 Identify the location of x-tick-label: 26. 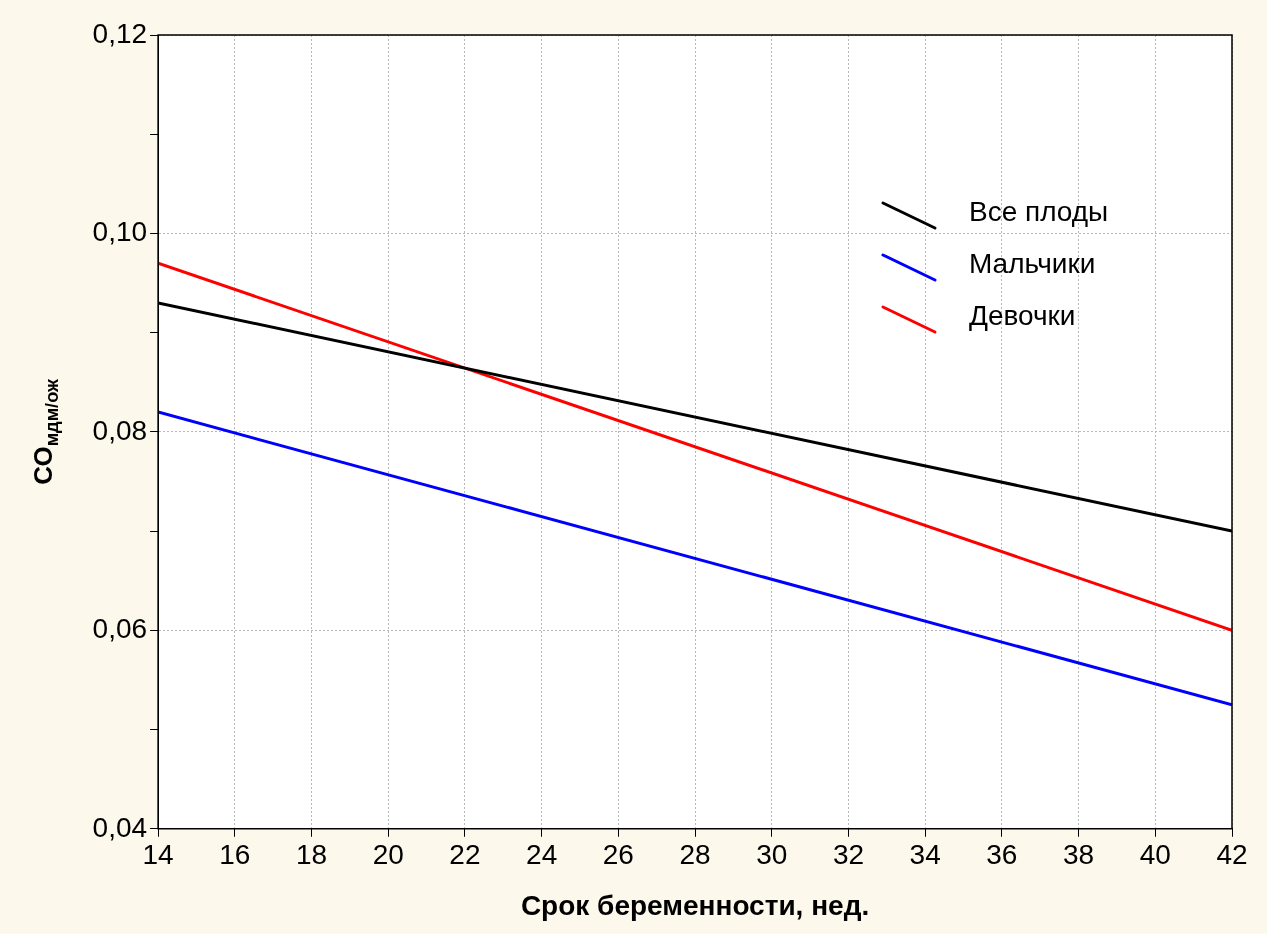
(618, 855).